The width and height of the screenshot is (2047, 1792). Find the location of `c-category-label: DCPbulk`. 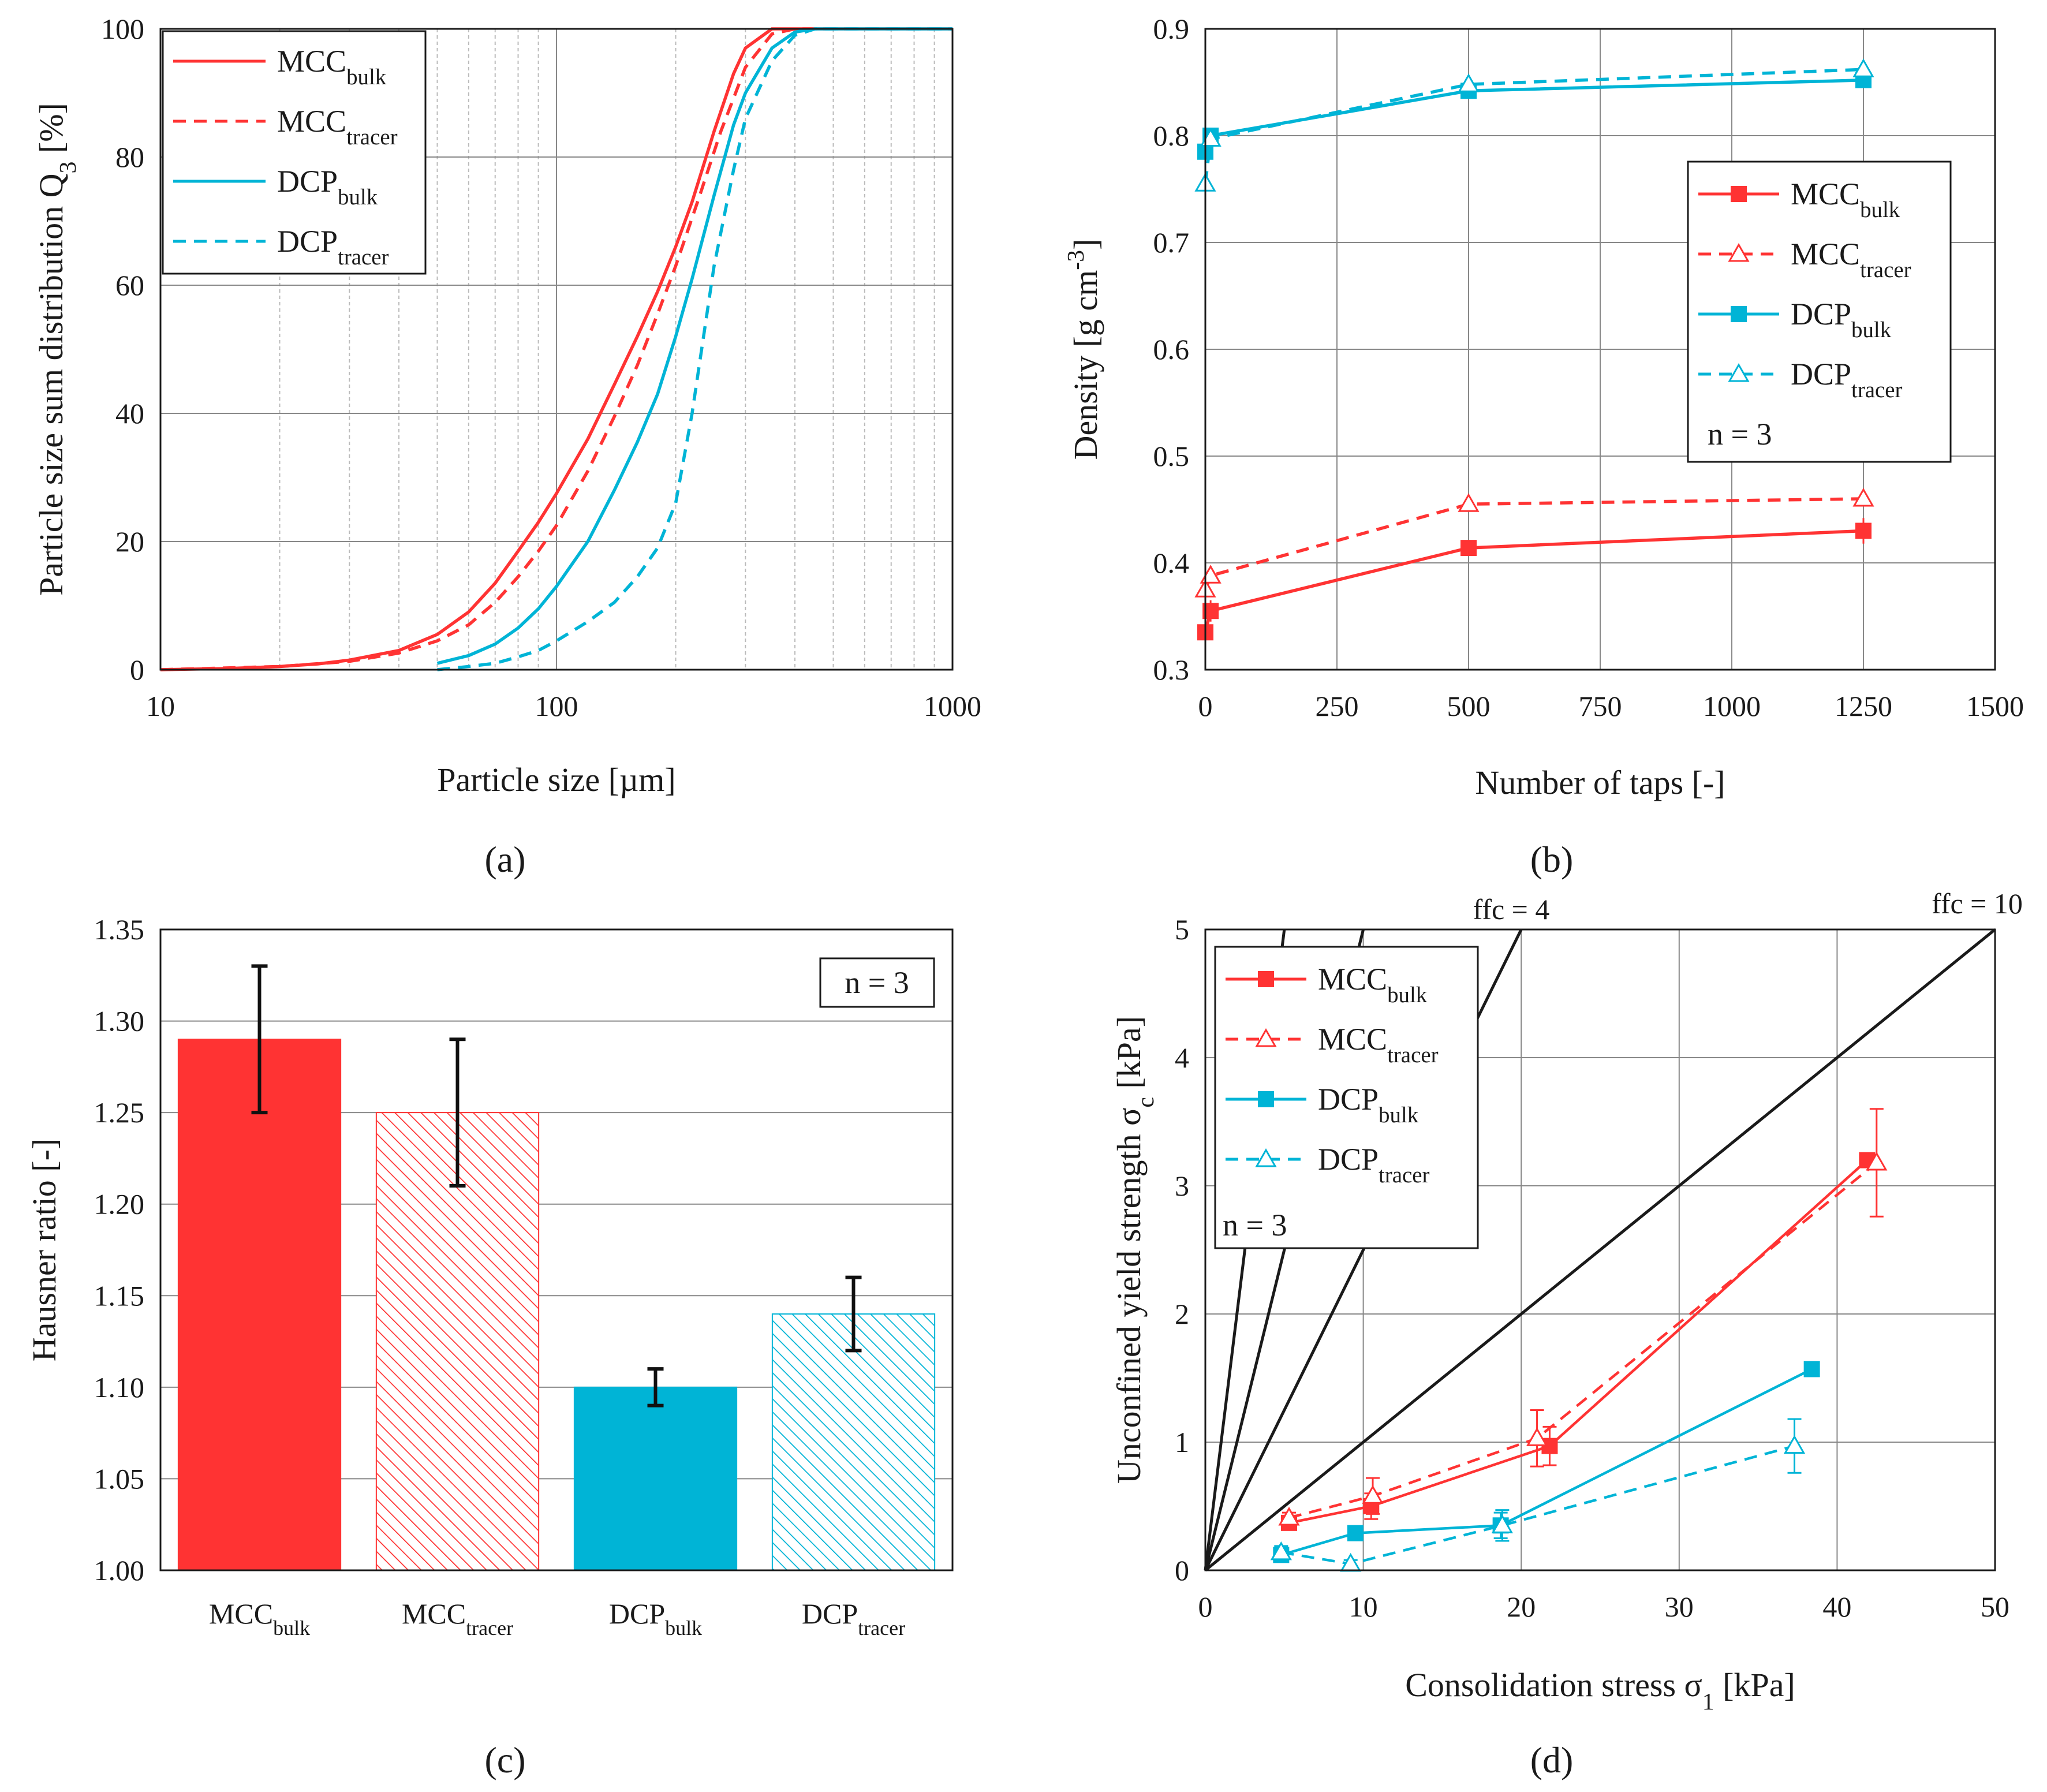

c-category-label: DCPbulk is located at coordinates (655, 1618).